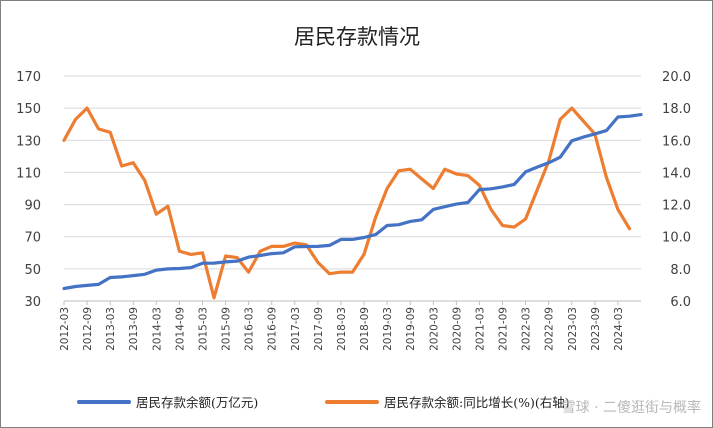 Image resolution: width=713 pixels, height=428 pixels. I want to click on legend: 居民存款余额(万亿元) 居民存款余额:同比增长(%)(右轴), so click(323, 402).